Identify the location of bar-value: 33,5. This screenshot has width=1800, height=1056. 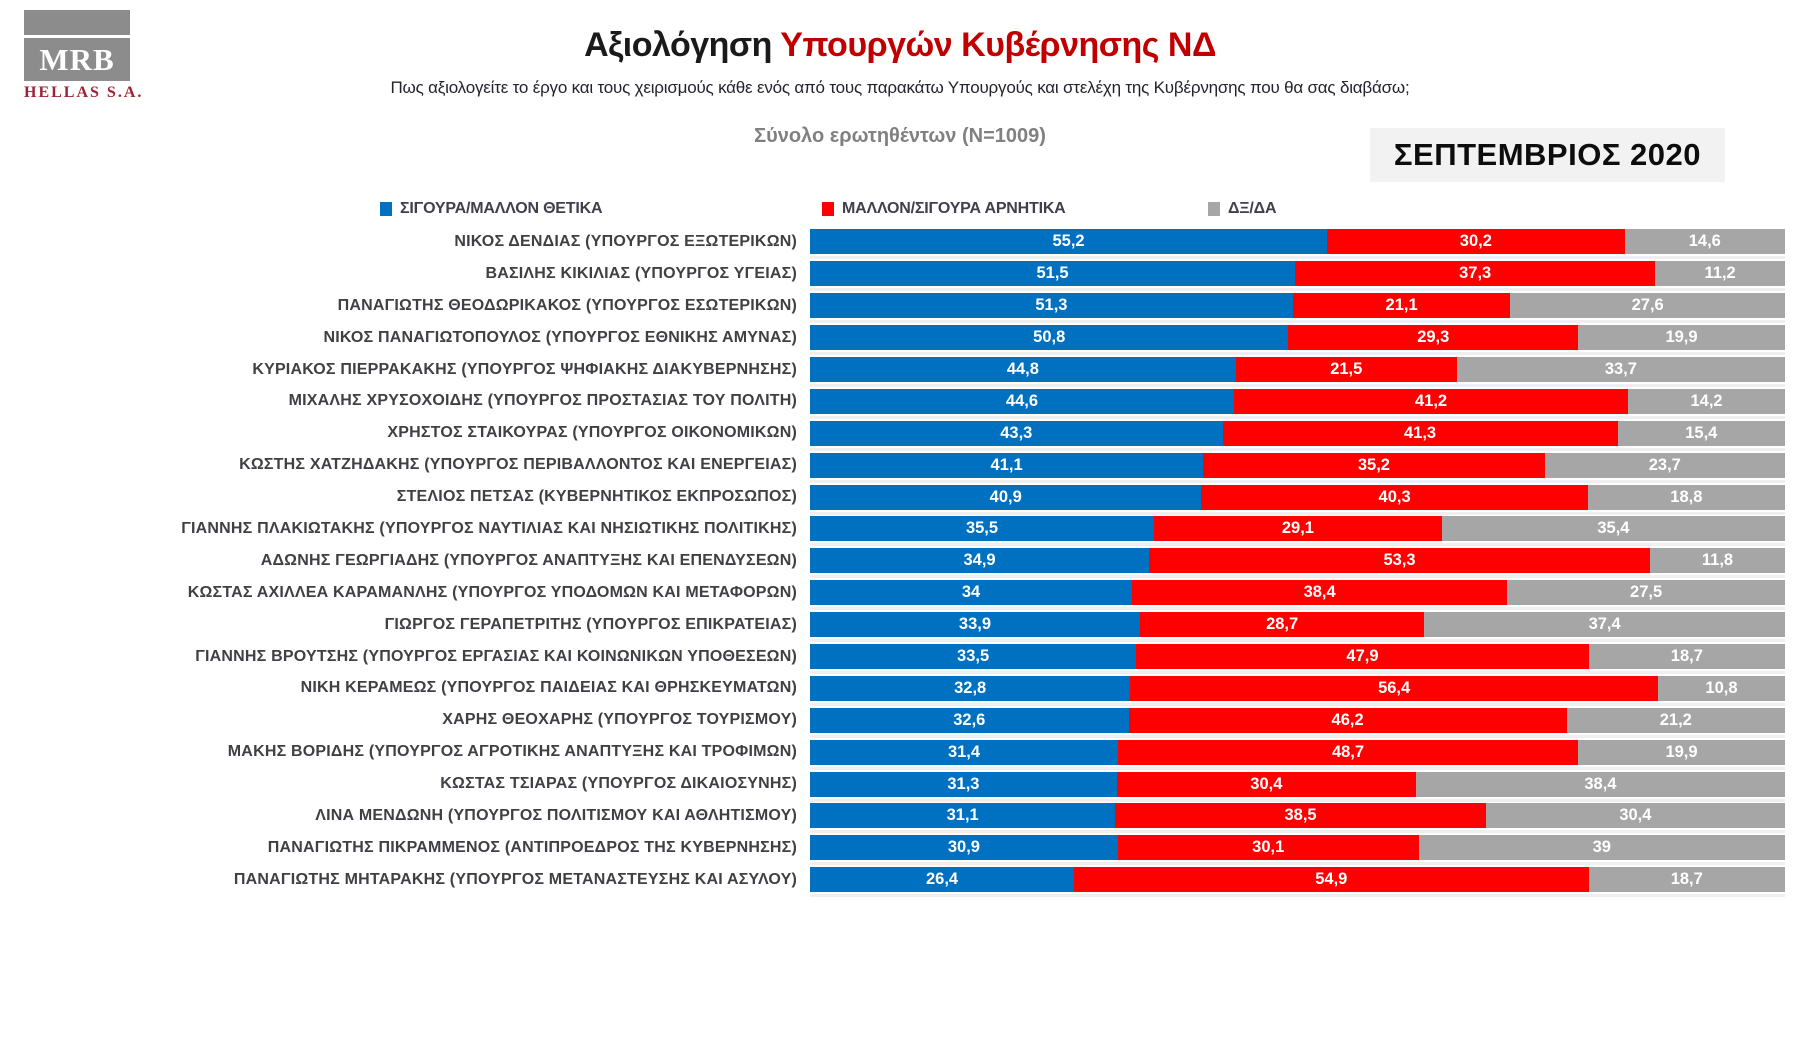
(973, 656).